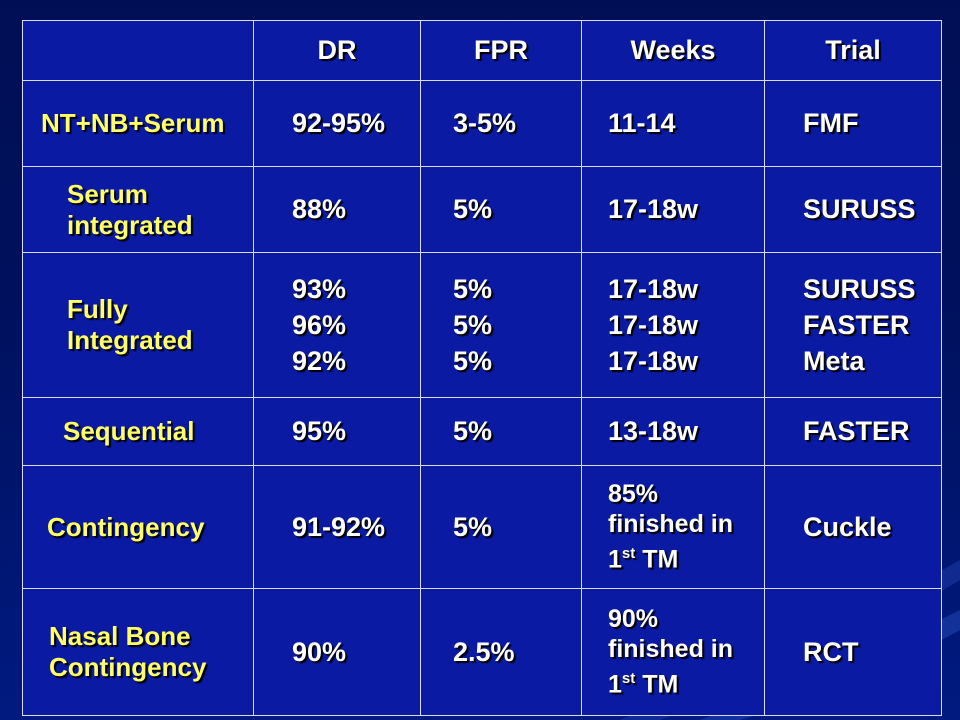 The image size is (960, 720). What do you see at coordinates (319, 361) in the screenshot?
I see `dr-value: 92%` at bounding box center [319, 361].